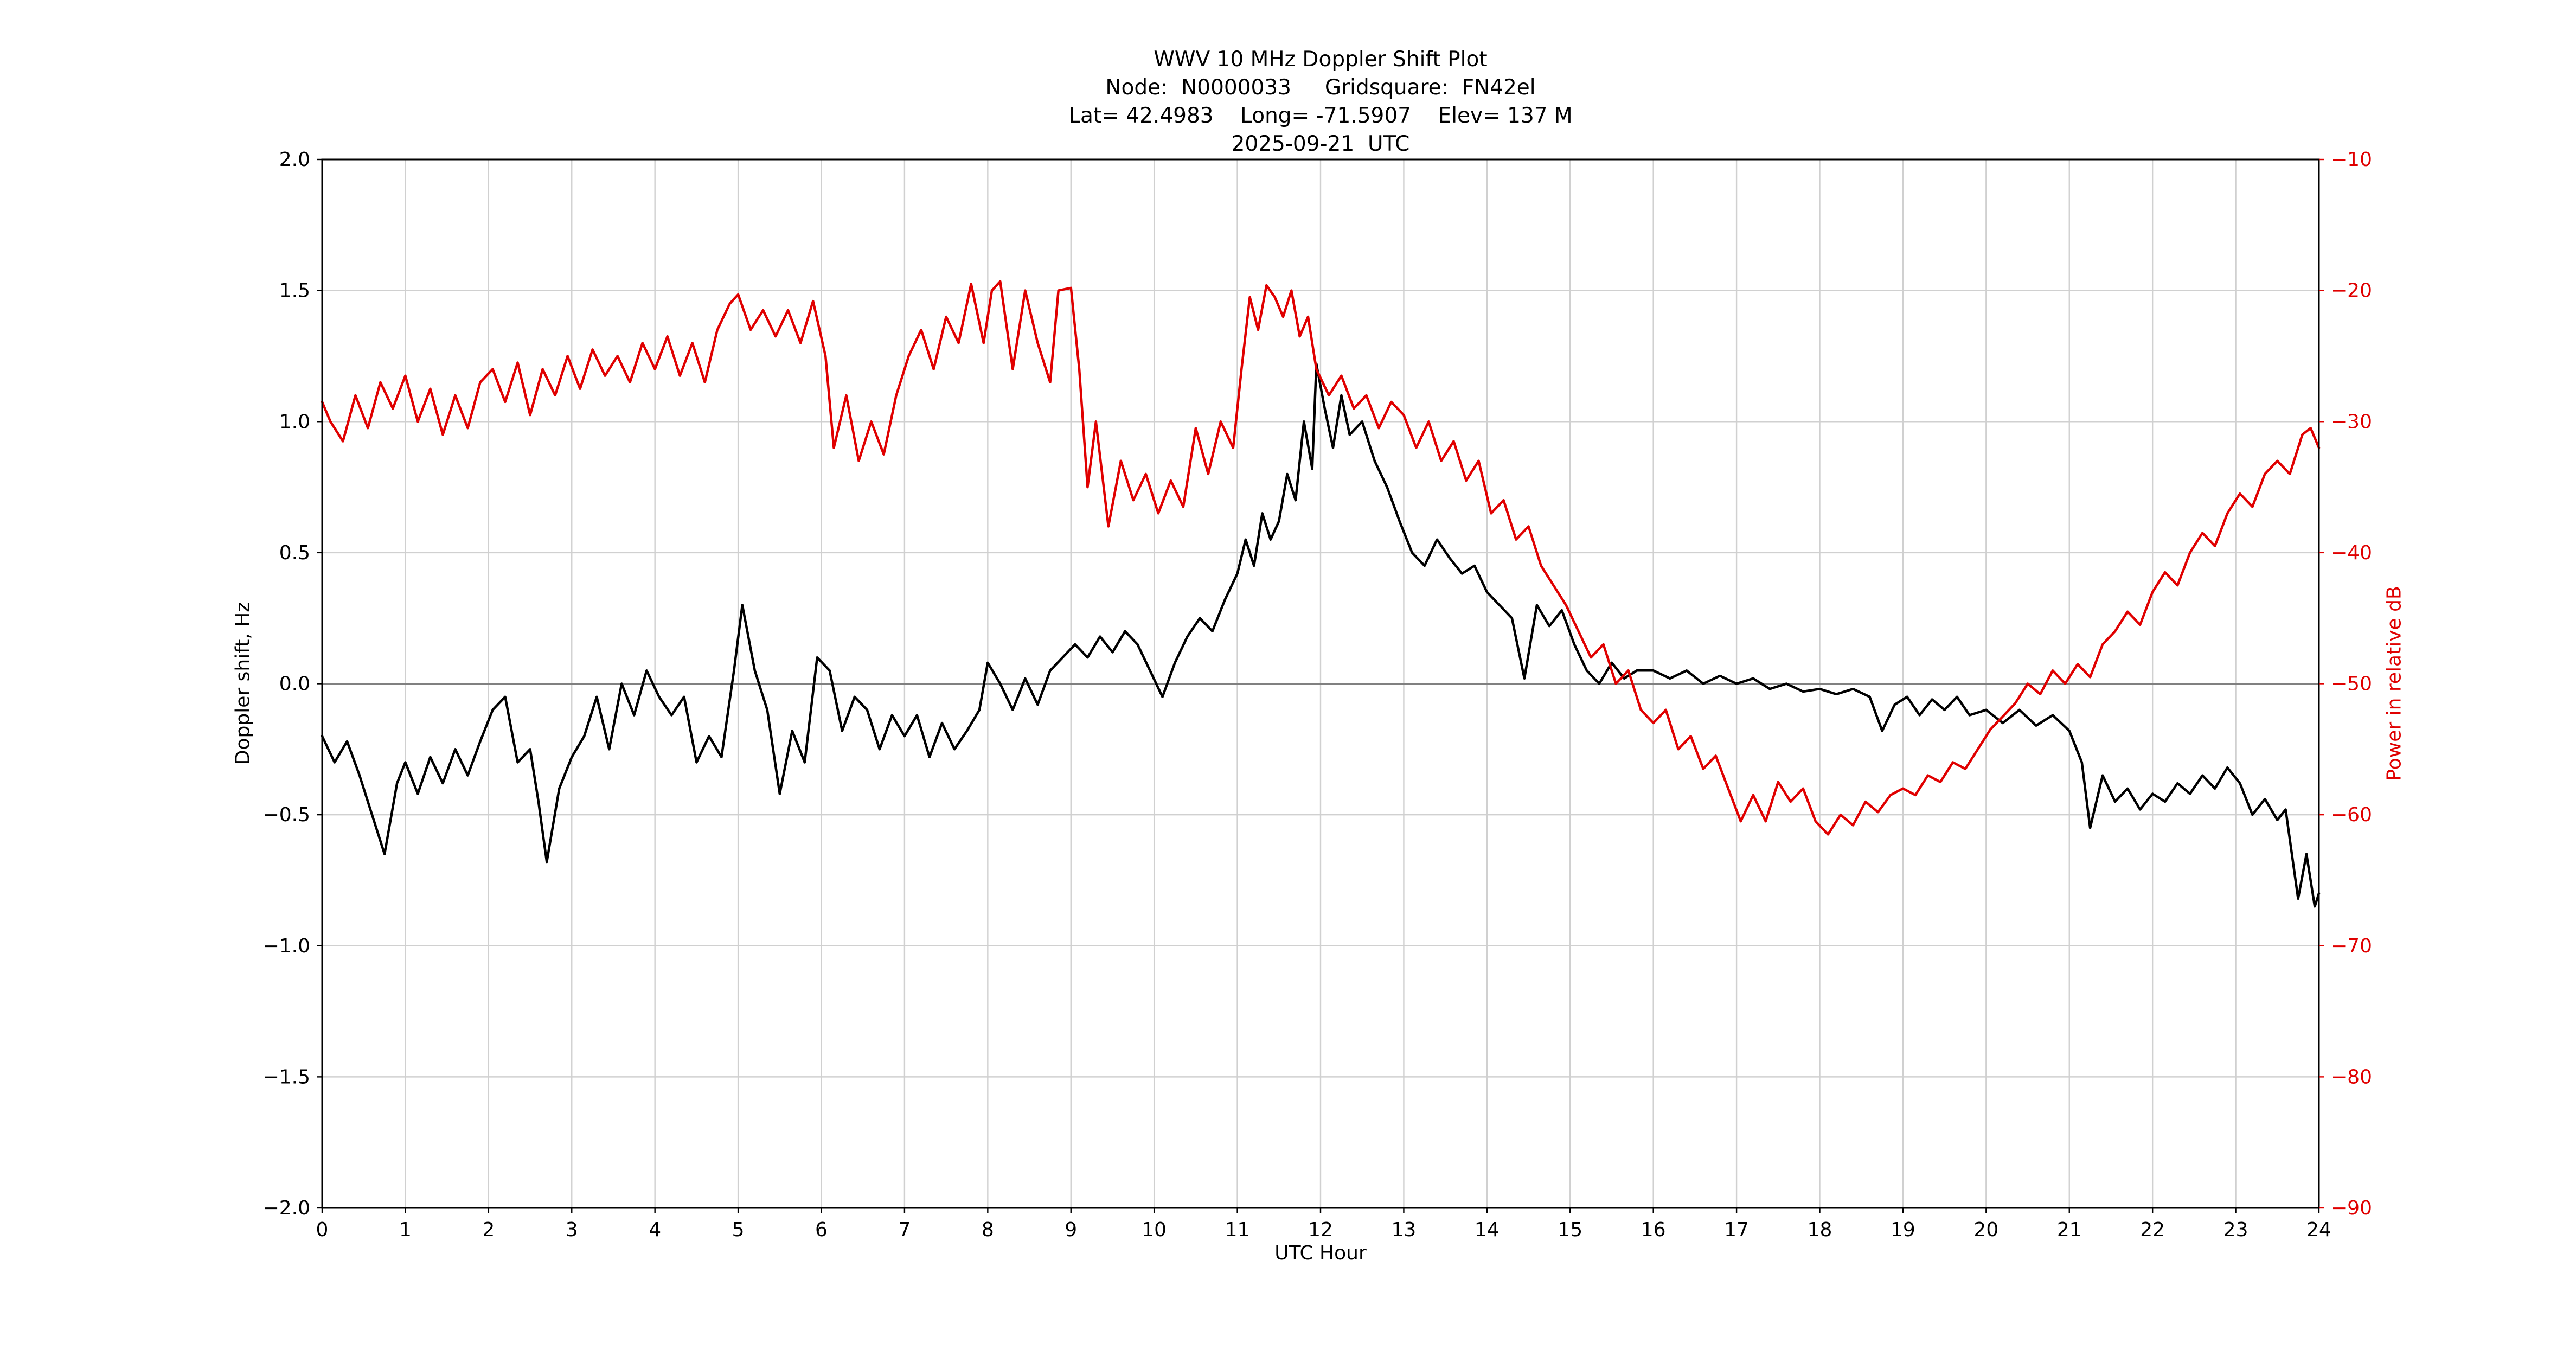 This screenshot has width=2576, height=1356. I want to click on x-tick-label: 23, so click(2235, 1230).